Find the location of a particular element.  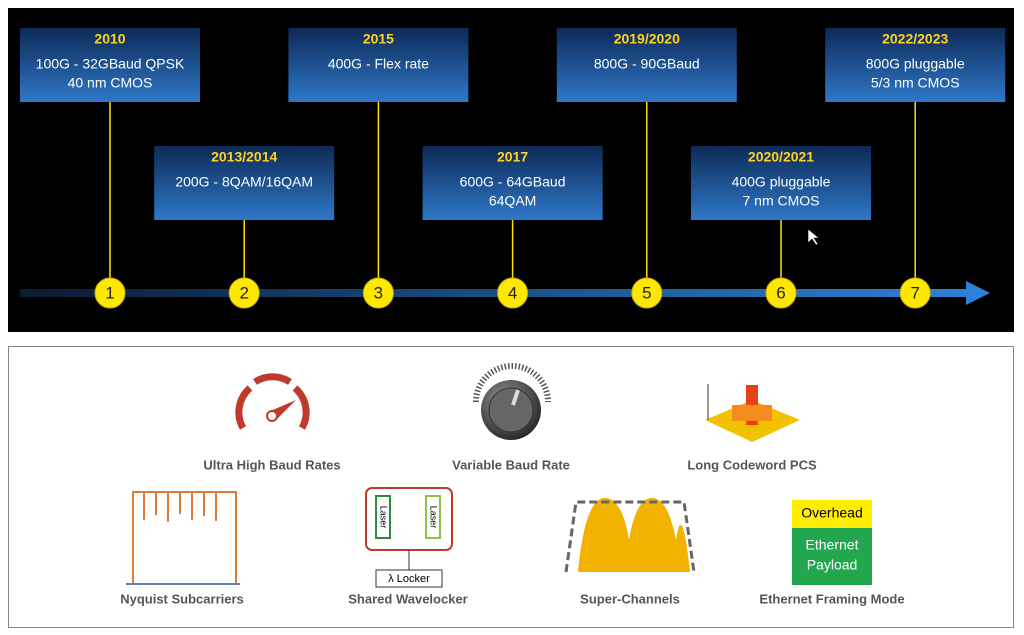

milestone-number: 1 is located at coordinates (109, 292).